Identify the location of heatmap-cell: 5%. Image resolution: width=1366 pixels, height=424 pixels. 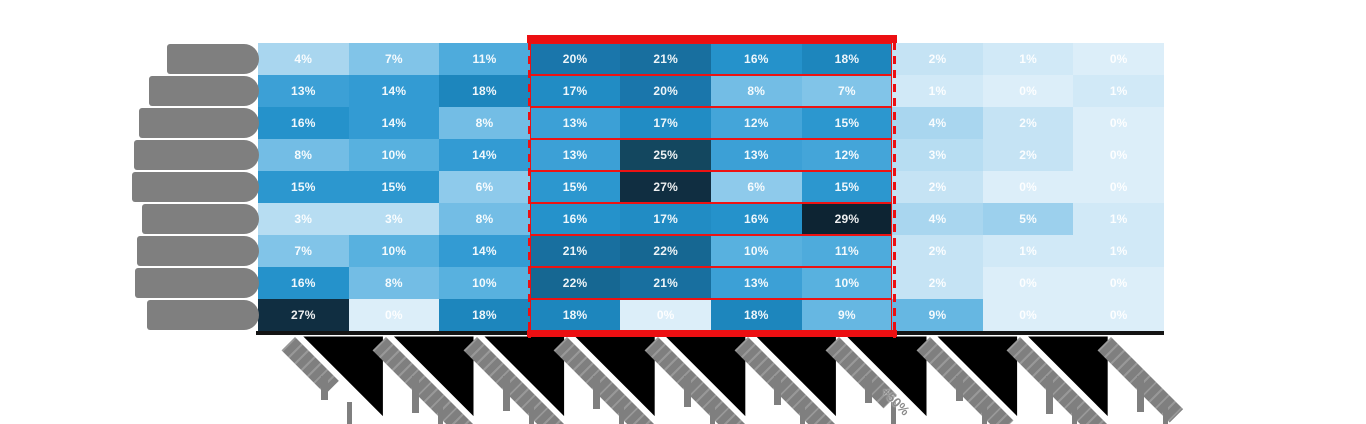
(1028, 219).